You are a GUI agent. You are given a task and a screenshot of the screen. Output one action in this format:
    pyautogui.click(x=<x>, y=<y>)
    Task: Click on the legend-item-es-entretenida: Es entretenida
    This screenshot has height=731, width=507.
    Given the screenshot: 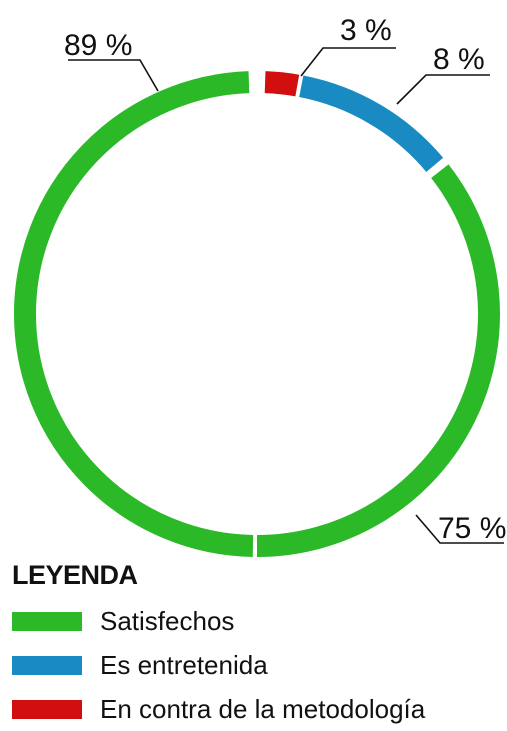 What is the action you would take?
    pyautogui.click(x=257, y=665)
    